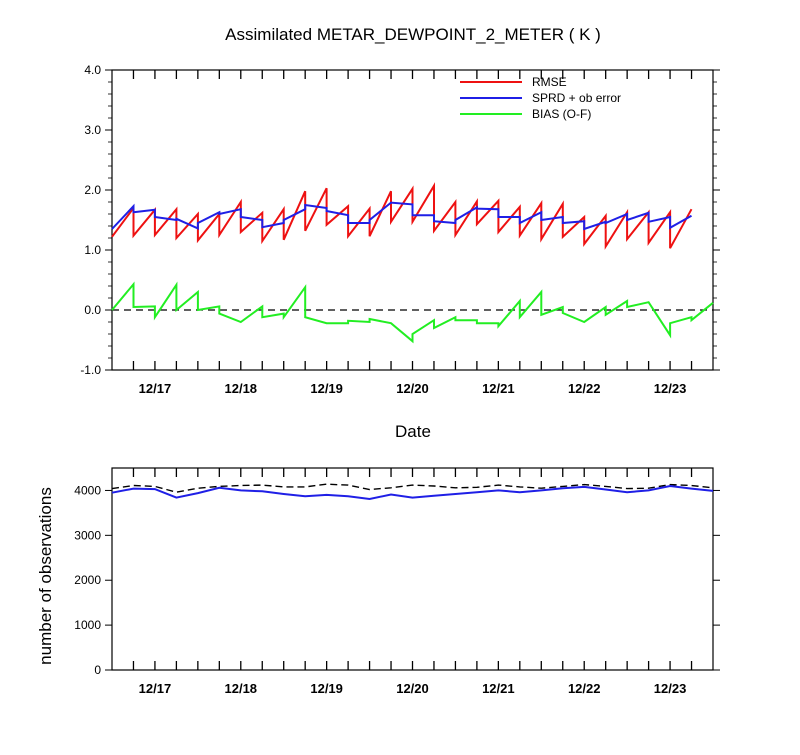  Describe the element at coordinates (498, 388) in the screenshot. I see `top-xtick-label: 12/21` at that location.